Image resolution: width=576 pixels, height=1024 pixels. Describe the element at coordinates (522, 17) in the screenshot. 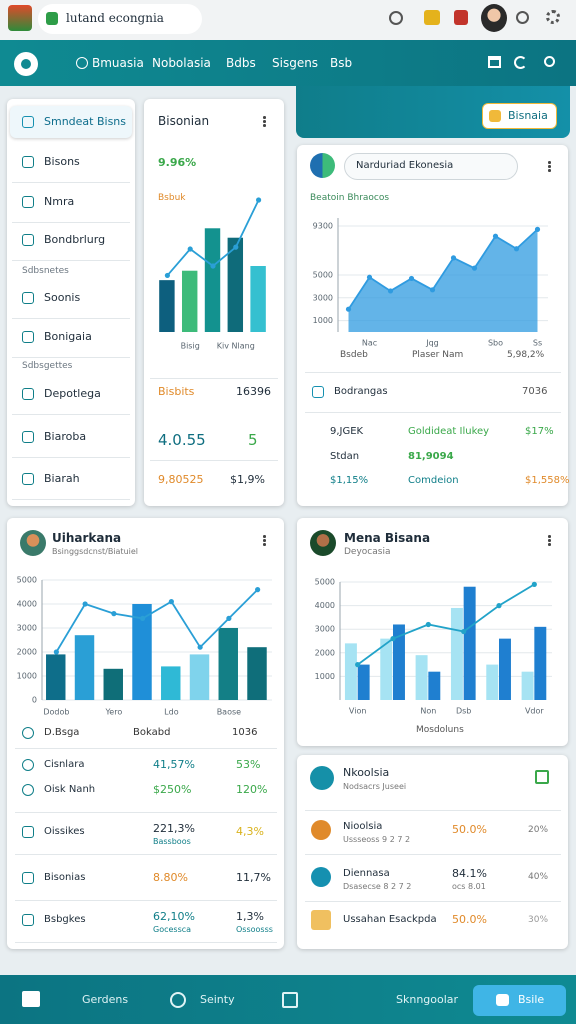

I see `help-icon` at that location.